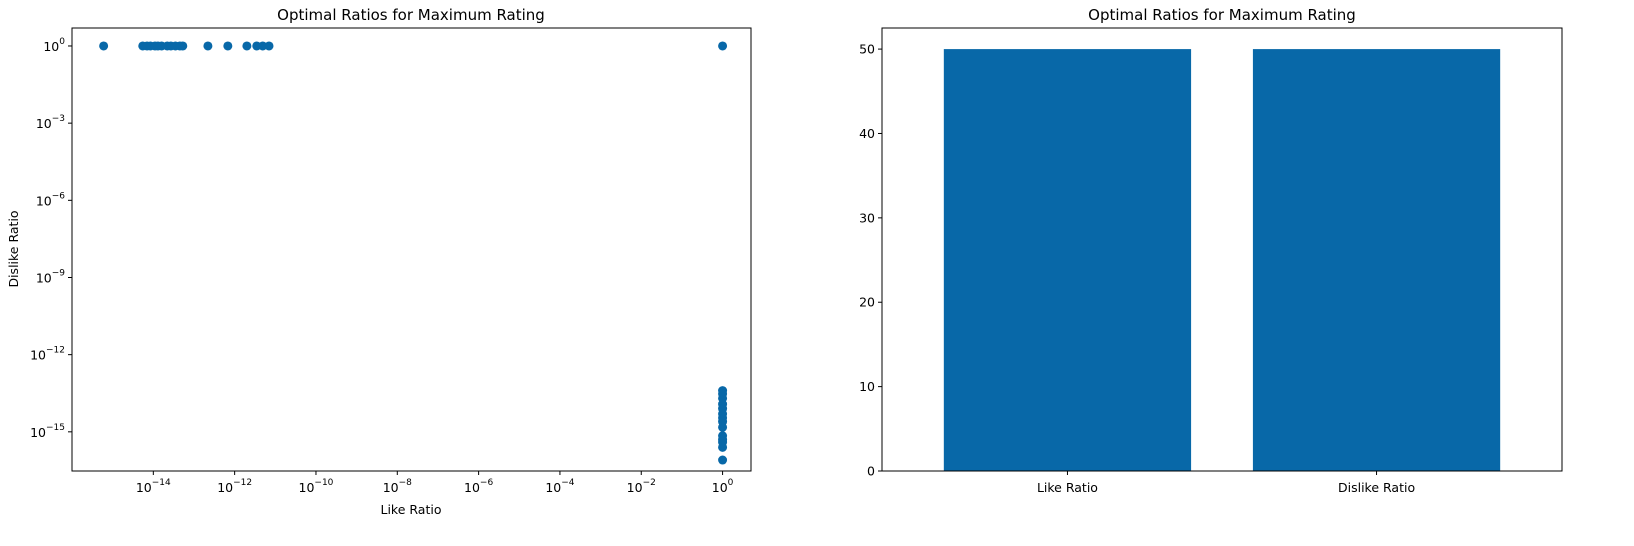  I want to click on bar-x-tick-label: Dislike Ratio, so click(1376, 487).